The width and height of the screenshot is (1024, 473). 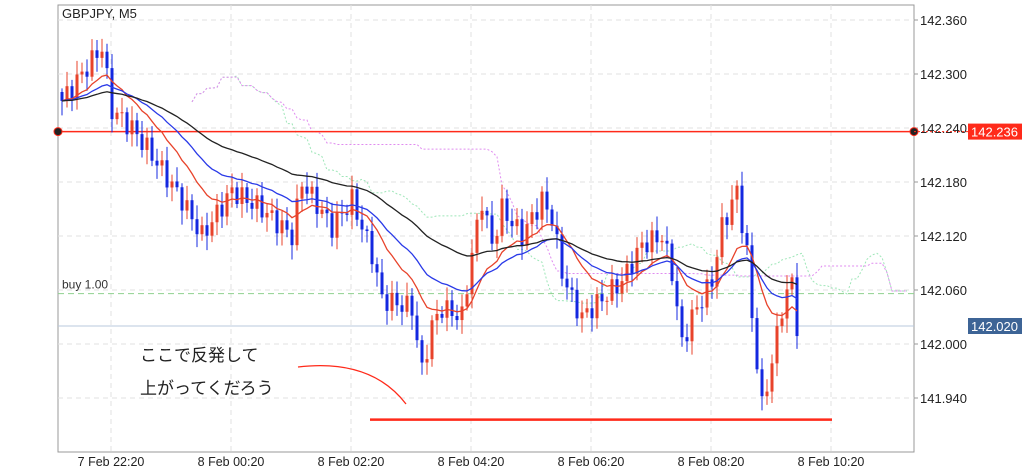 What do you see at coordinates (943, 20) in the screenshot?
I see `y-tick-label: 142.360` at bounding box center [943, 20].